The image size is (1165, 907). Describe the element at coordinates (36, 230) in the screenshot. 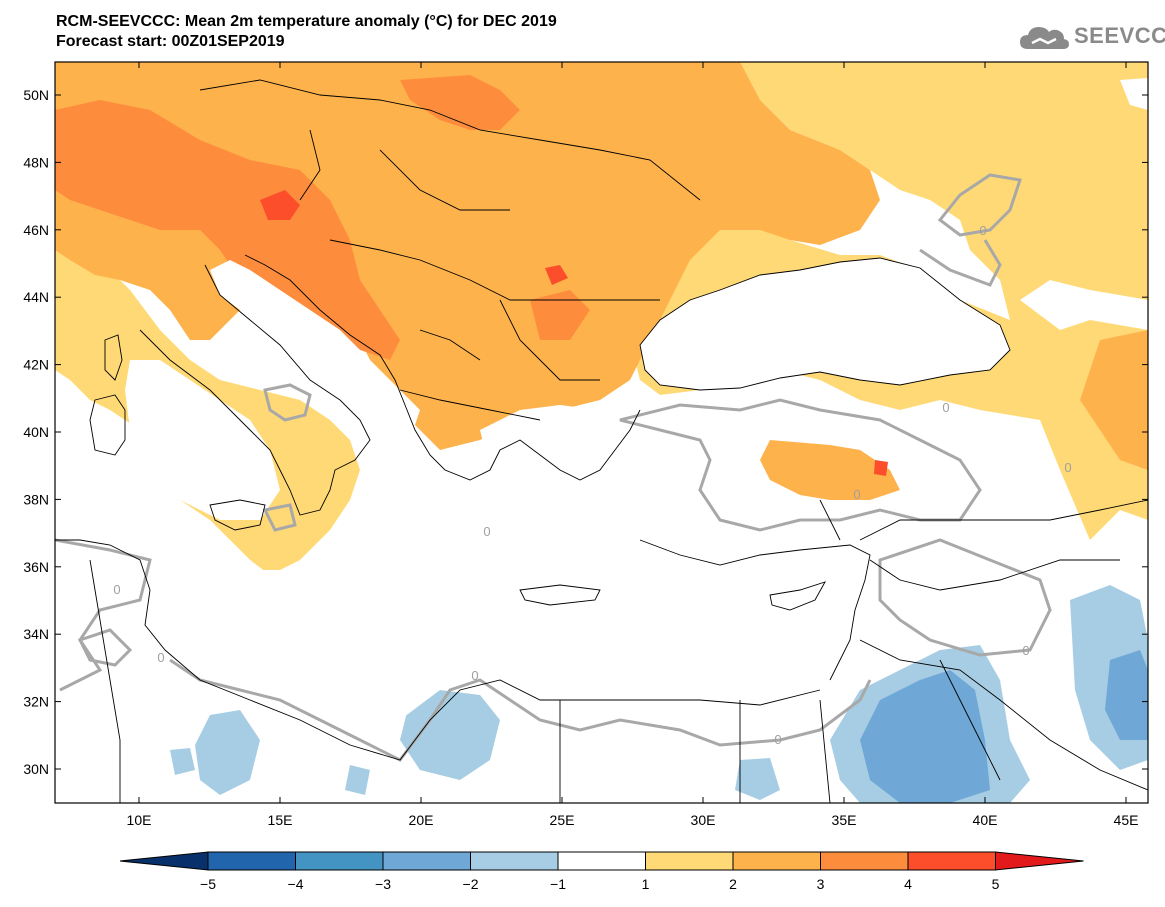

I see `lat-label: 46N` at that location.